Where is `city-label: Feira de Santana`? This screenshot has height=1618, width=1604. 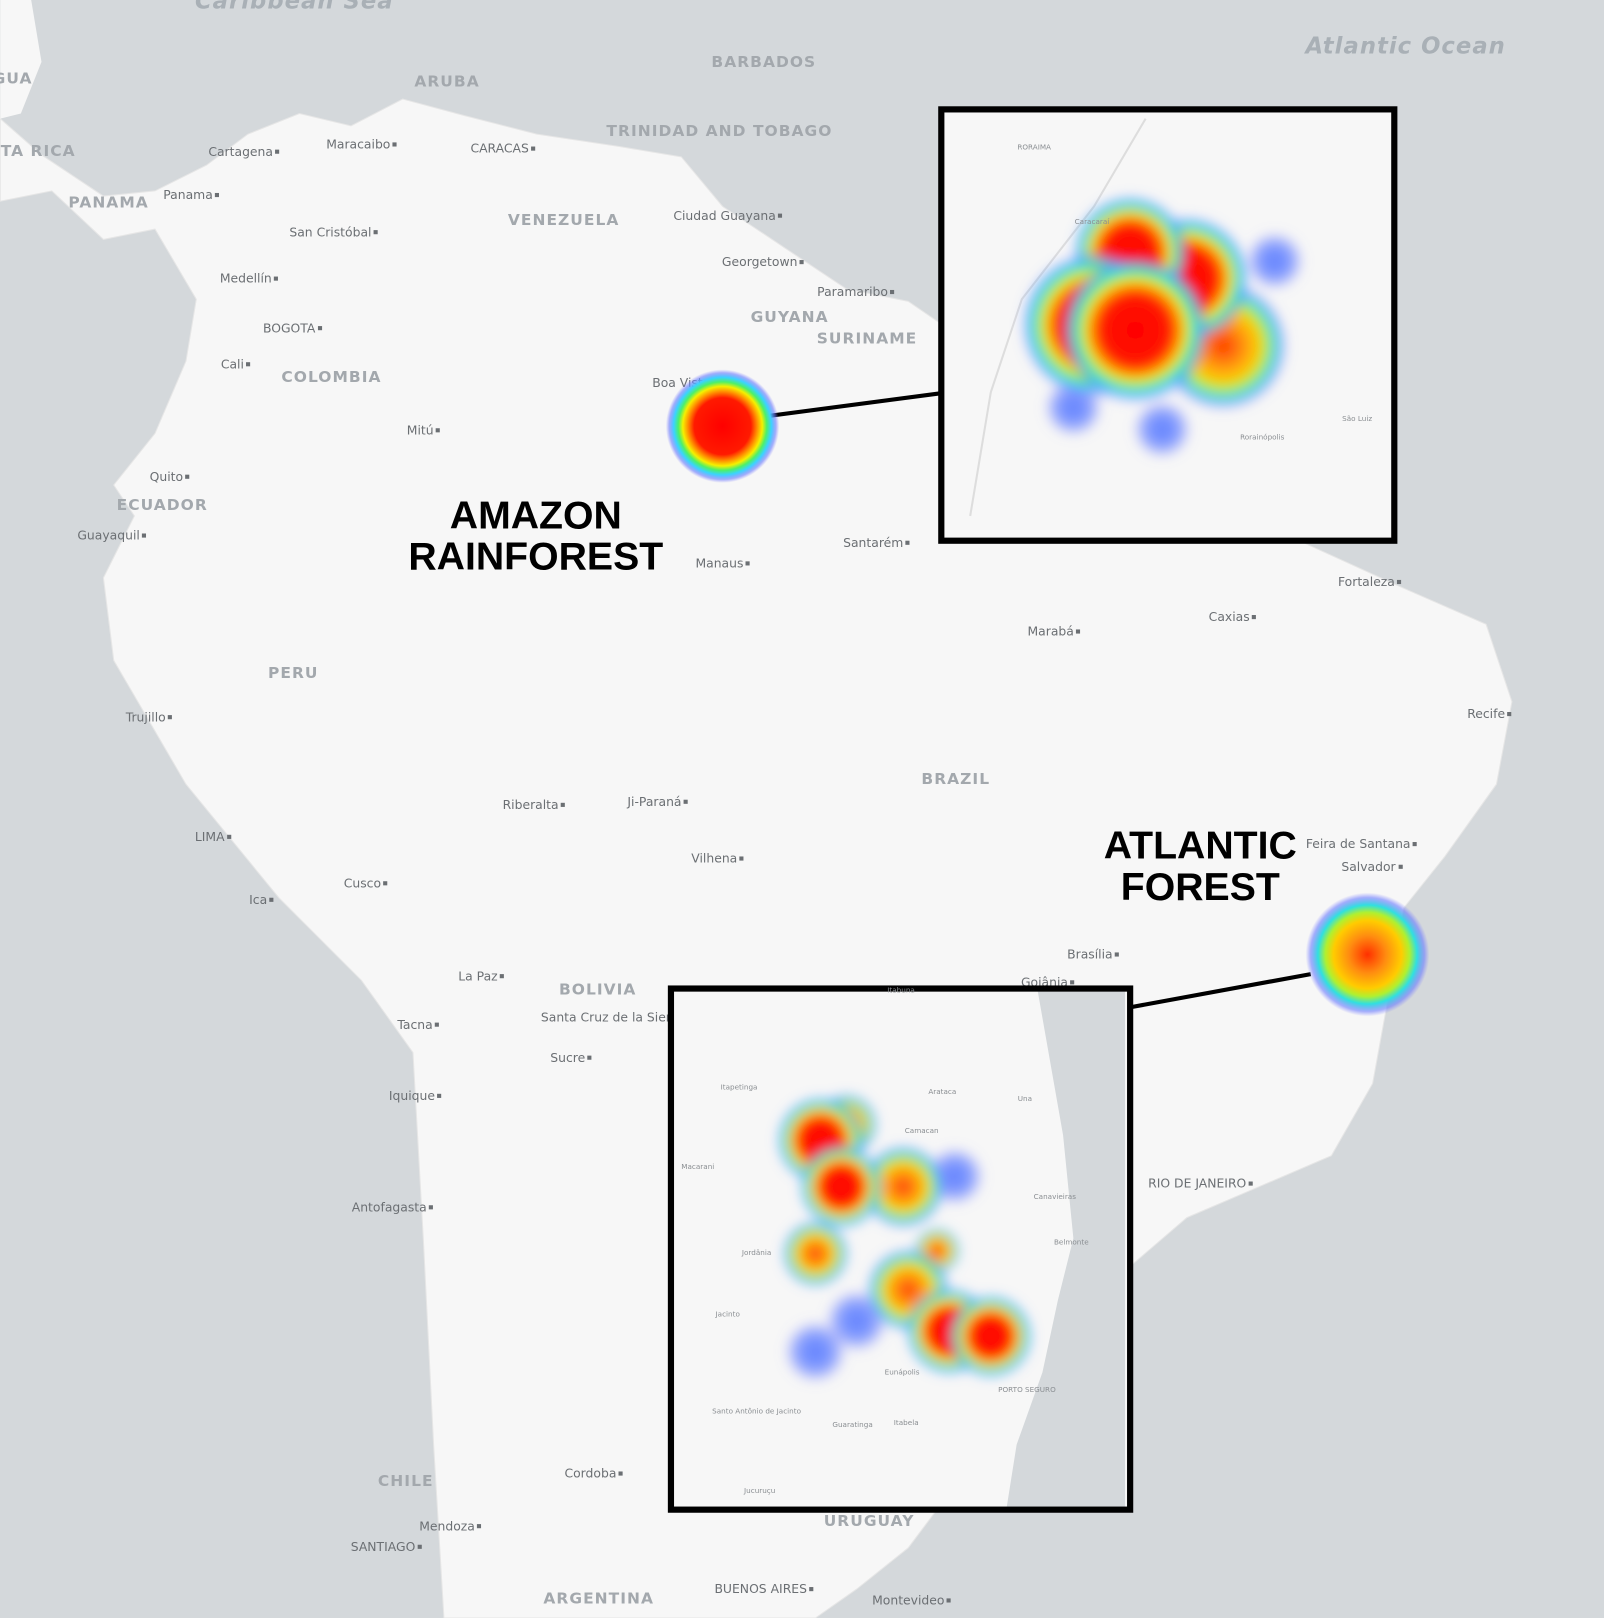
city-label: Feira de Santana is located at coordinates (1358, 844).